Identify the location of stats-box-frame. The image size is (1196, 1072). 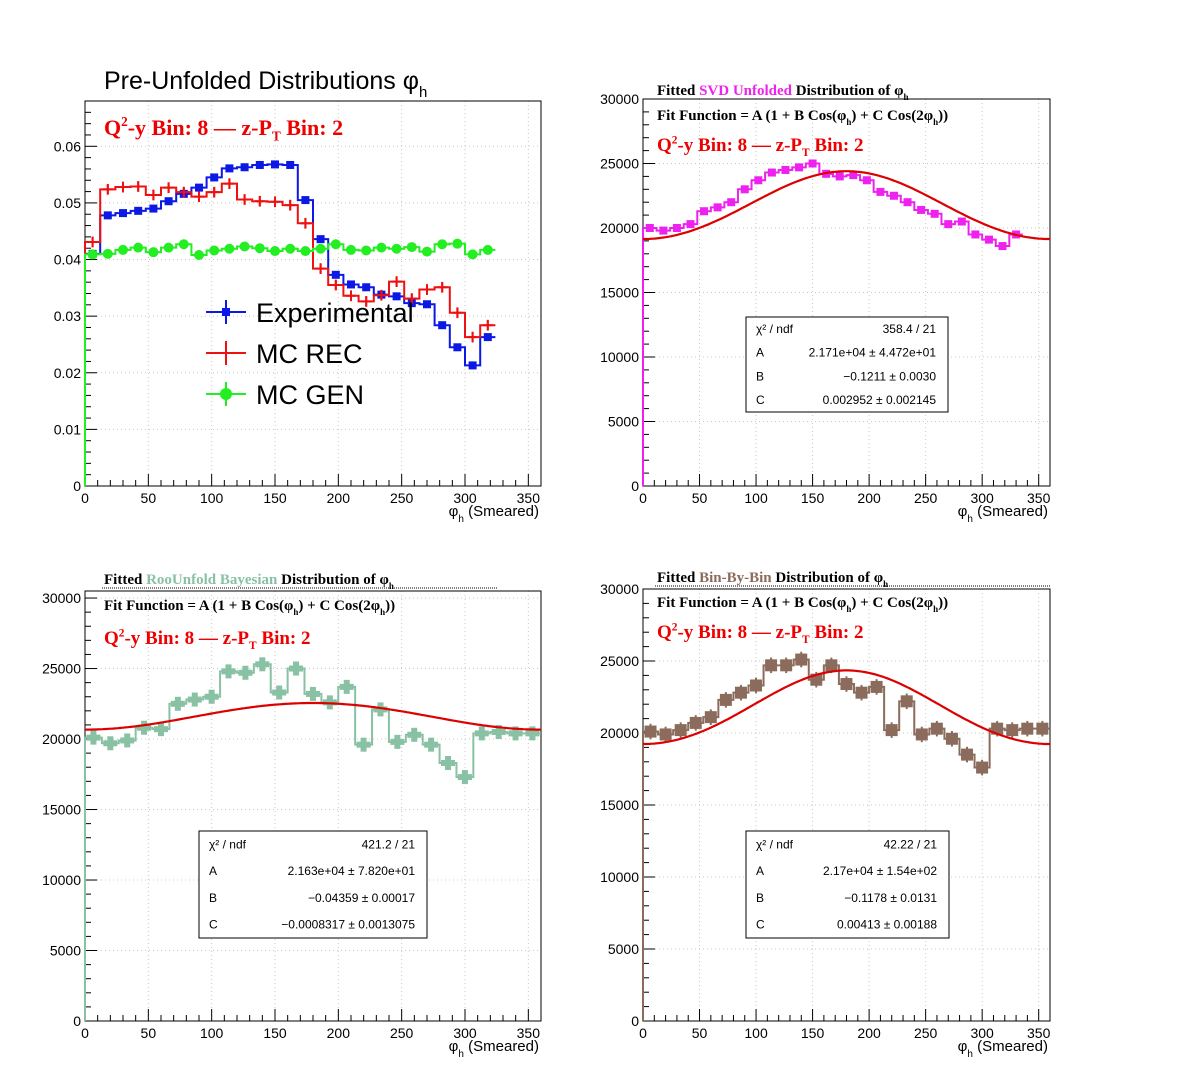
(847, 364).